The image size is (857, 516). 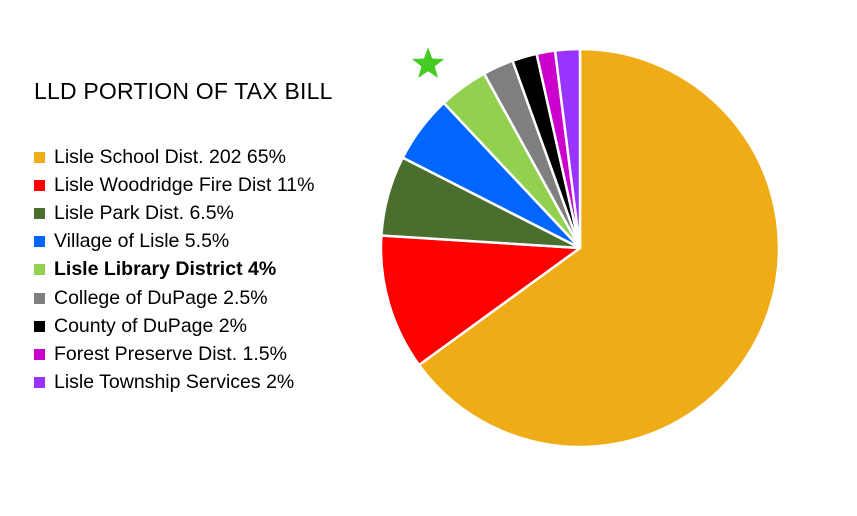 I want to click on legend-item-village-of-lisle-5-5: Village of Lisle 5.5%, so click(x=174, y=242).